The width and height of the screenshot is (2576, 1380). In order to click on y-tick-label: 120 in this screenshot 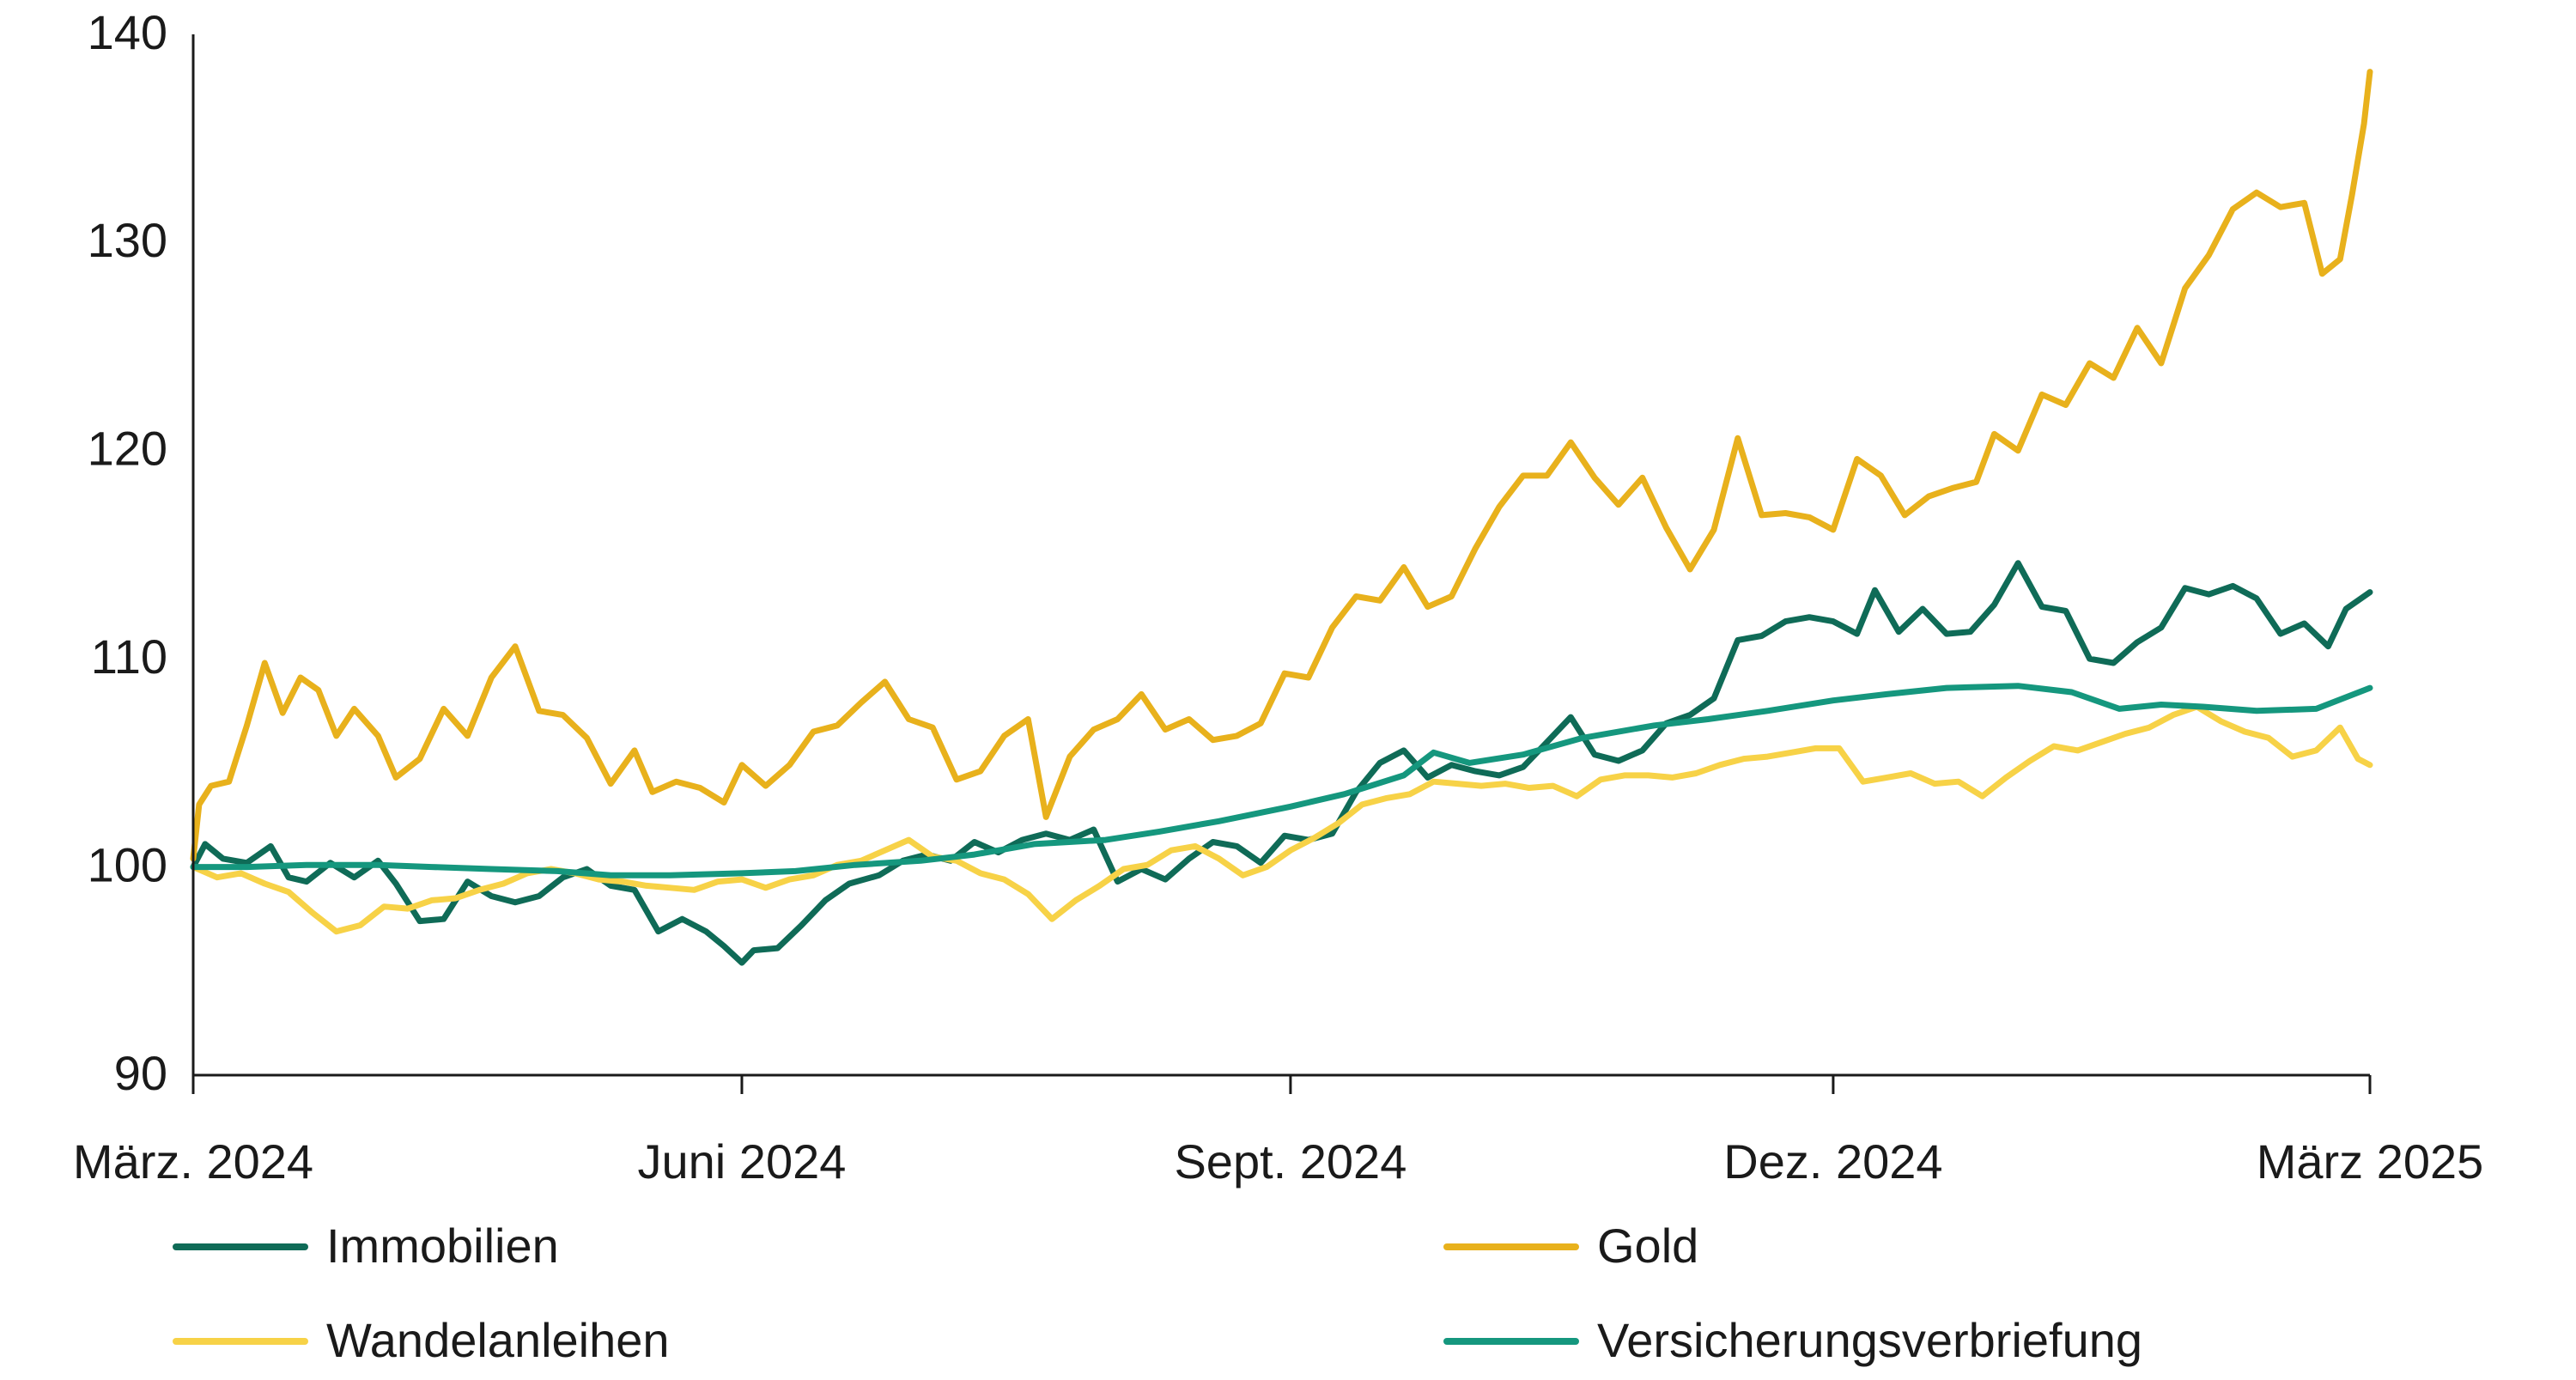, I will do `click(128, 449)`.